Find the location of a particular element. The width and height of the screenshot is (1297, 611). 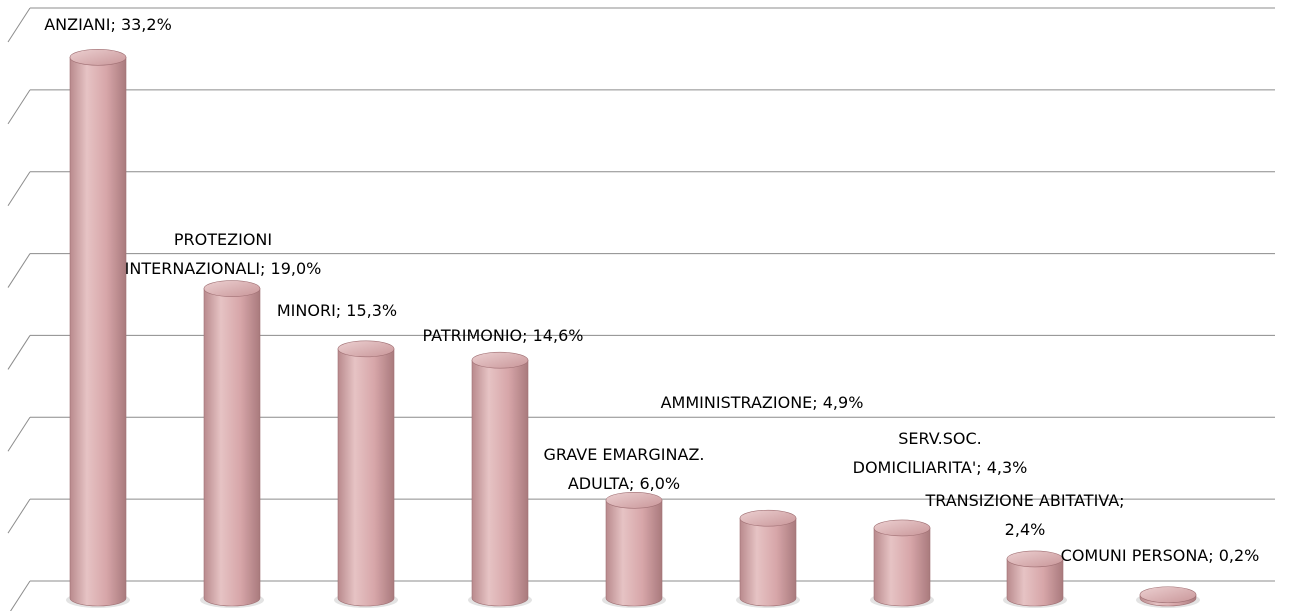

data-label: PATRIMONIO; 14,6% is located at coordinates (503, 335).